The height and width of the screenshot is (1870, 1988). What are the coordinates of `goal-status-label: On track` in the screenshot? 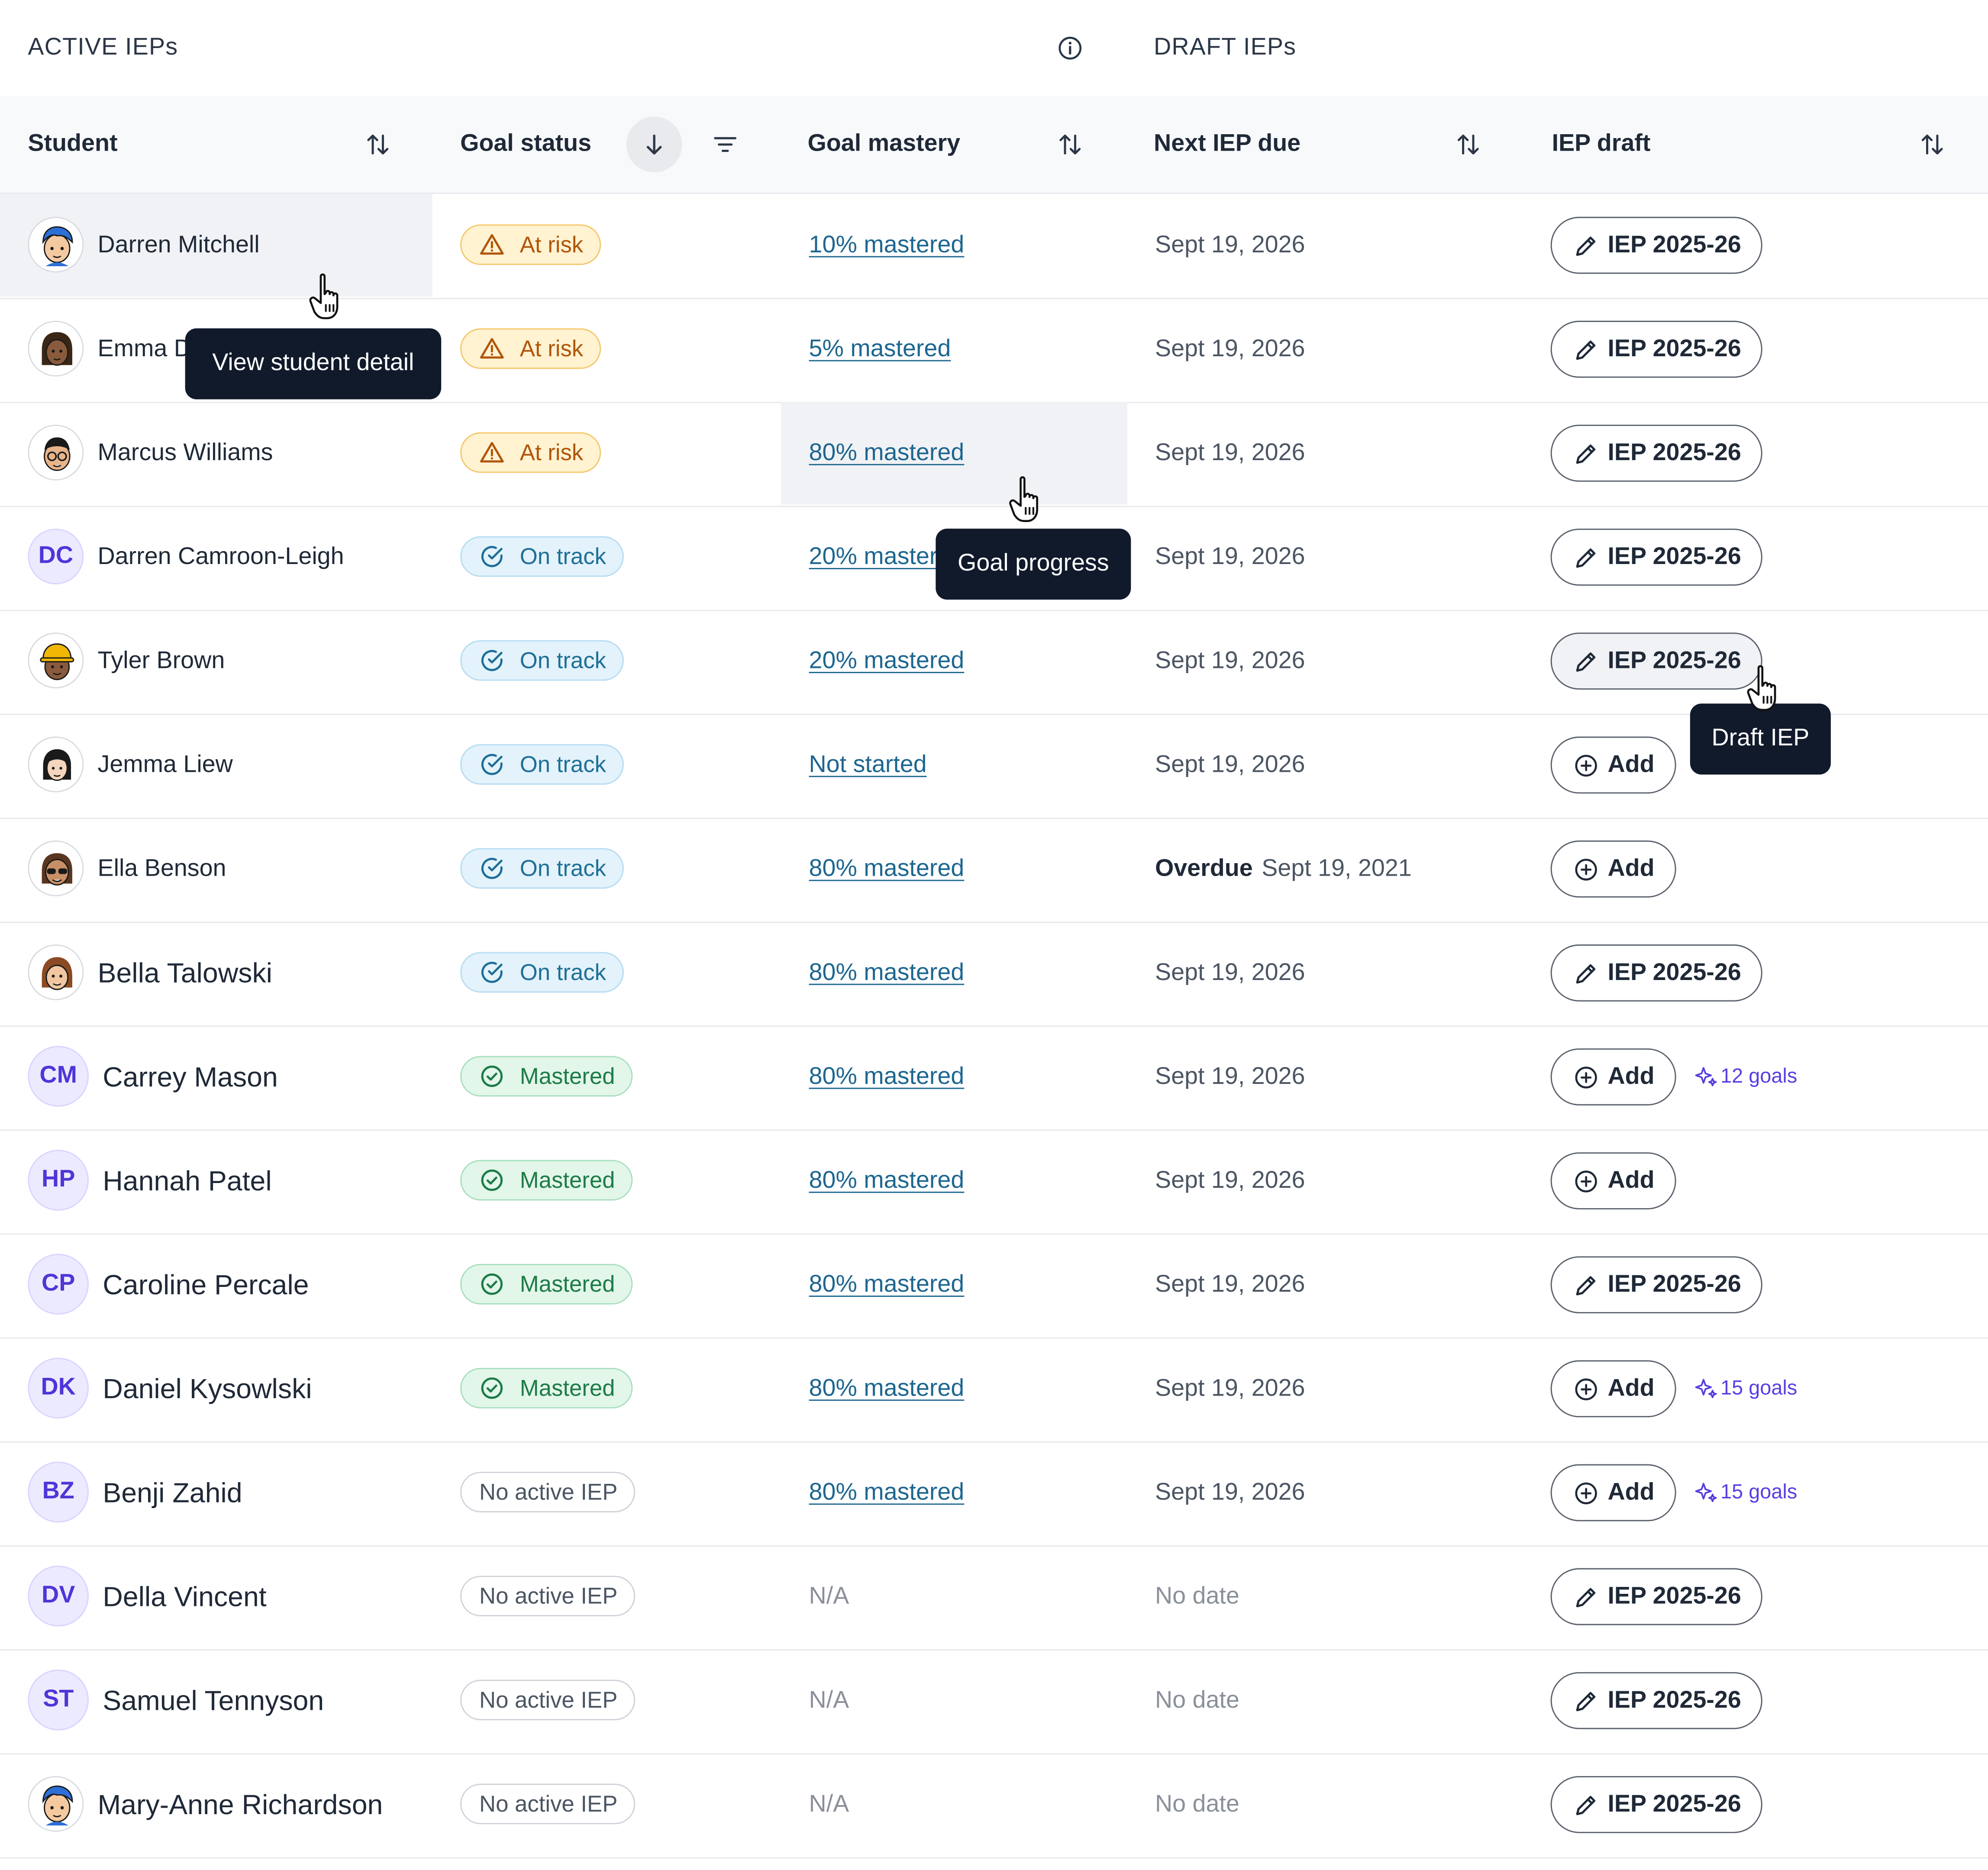 It's located at (563, 556).